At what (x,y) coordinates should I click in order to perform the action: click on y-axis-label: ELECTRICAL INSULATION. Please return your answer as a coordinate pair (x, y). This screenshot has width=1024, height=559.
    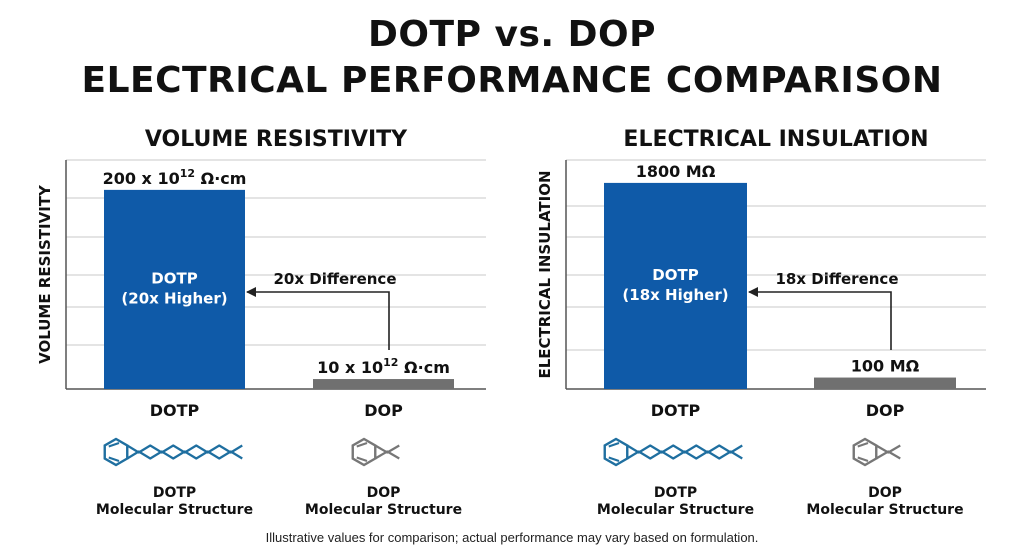
    Looking at the image, I should click on (545, 274).